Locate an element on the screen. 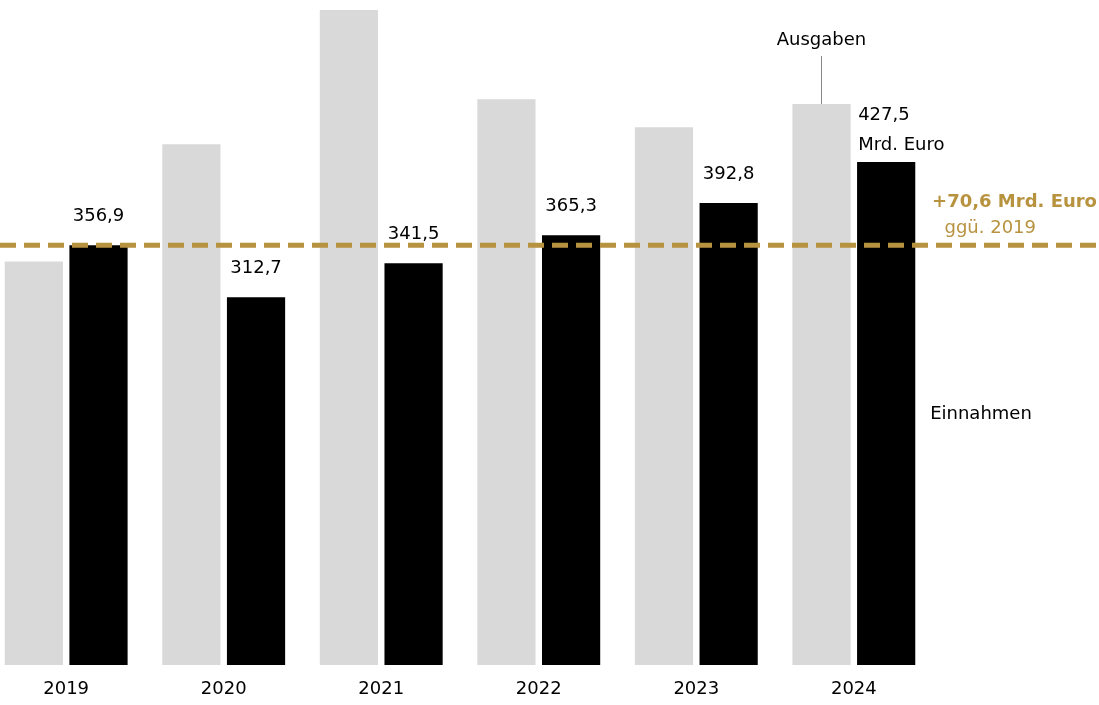 The image size is (1099, 705). x-tick-label: 2024 is located at coordinates (853, 687).